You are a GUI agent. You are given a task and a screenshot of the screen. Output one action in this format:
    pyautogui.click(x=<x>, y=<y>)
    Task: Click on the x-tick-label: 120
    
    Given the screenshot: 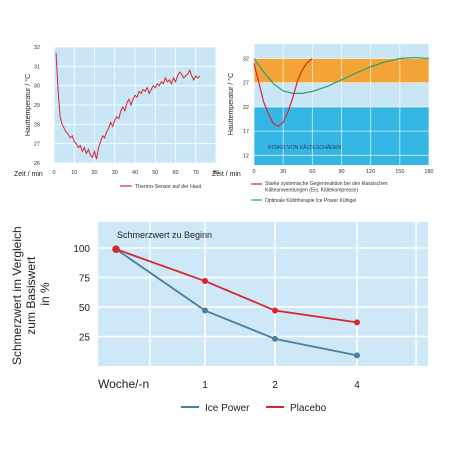 What is the action you would take?
    pyautogui.click(x=370, y=172)
    